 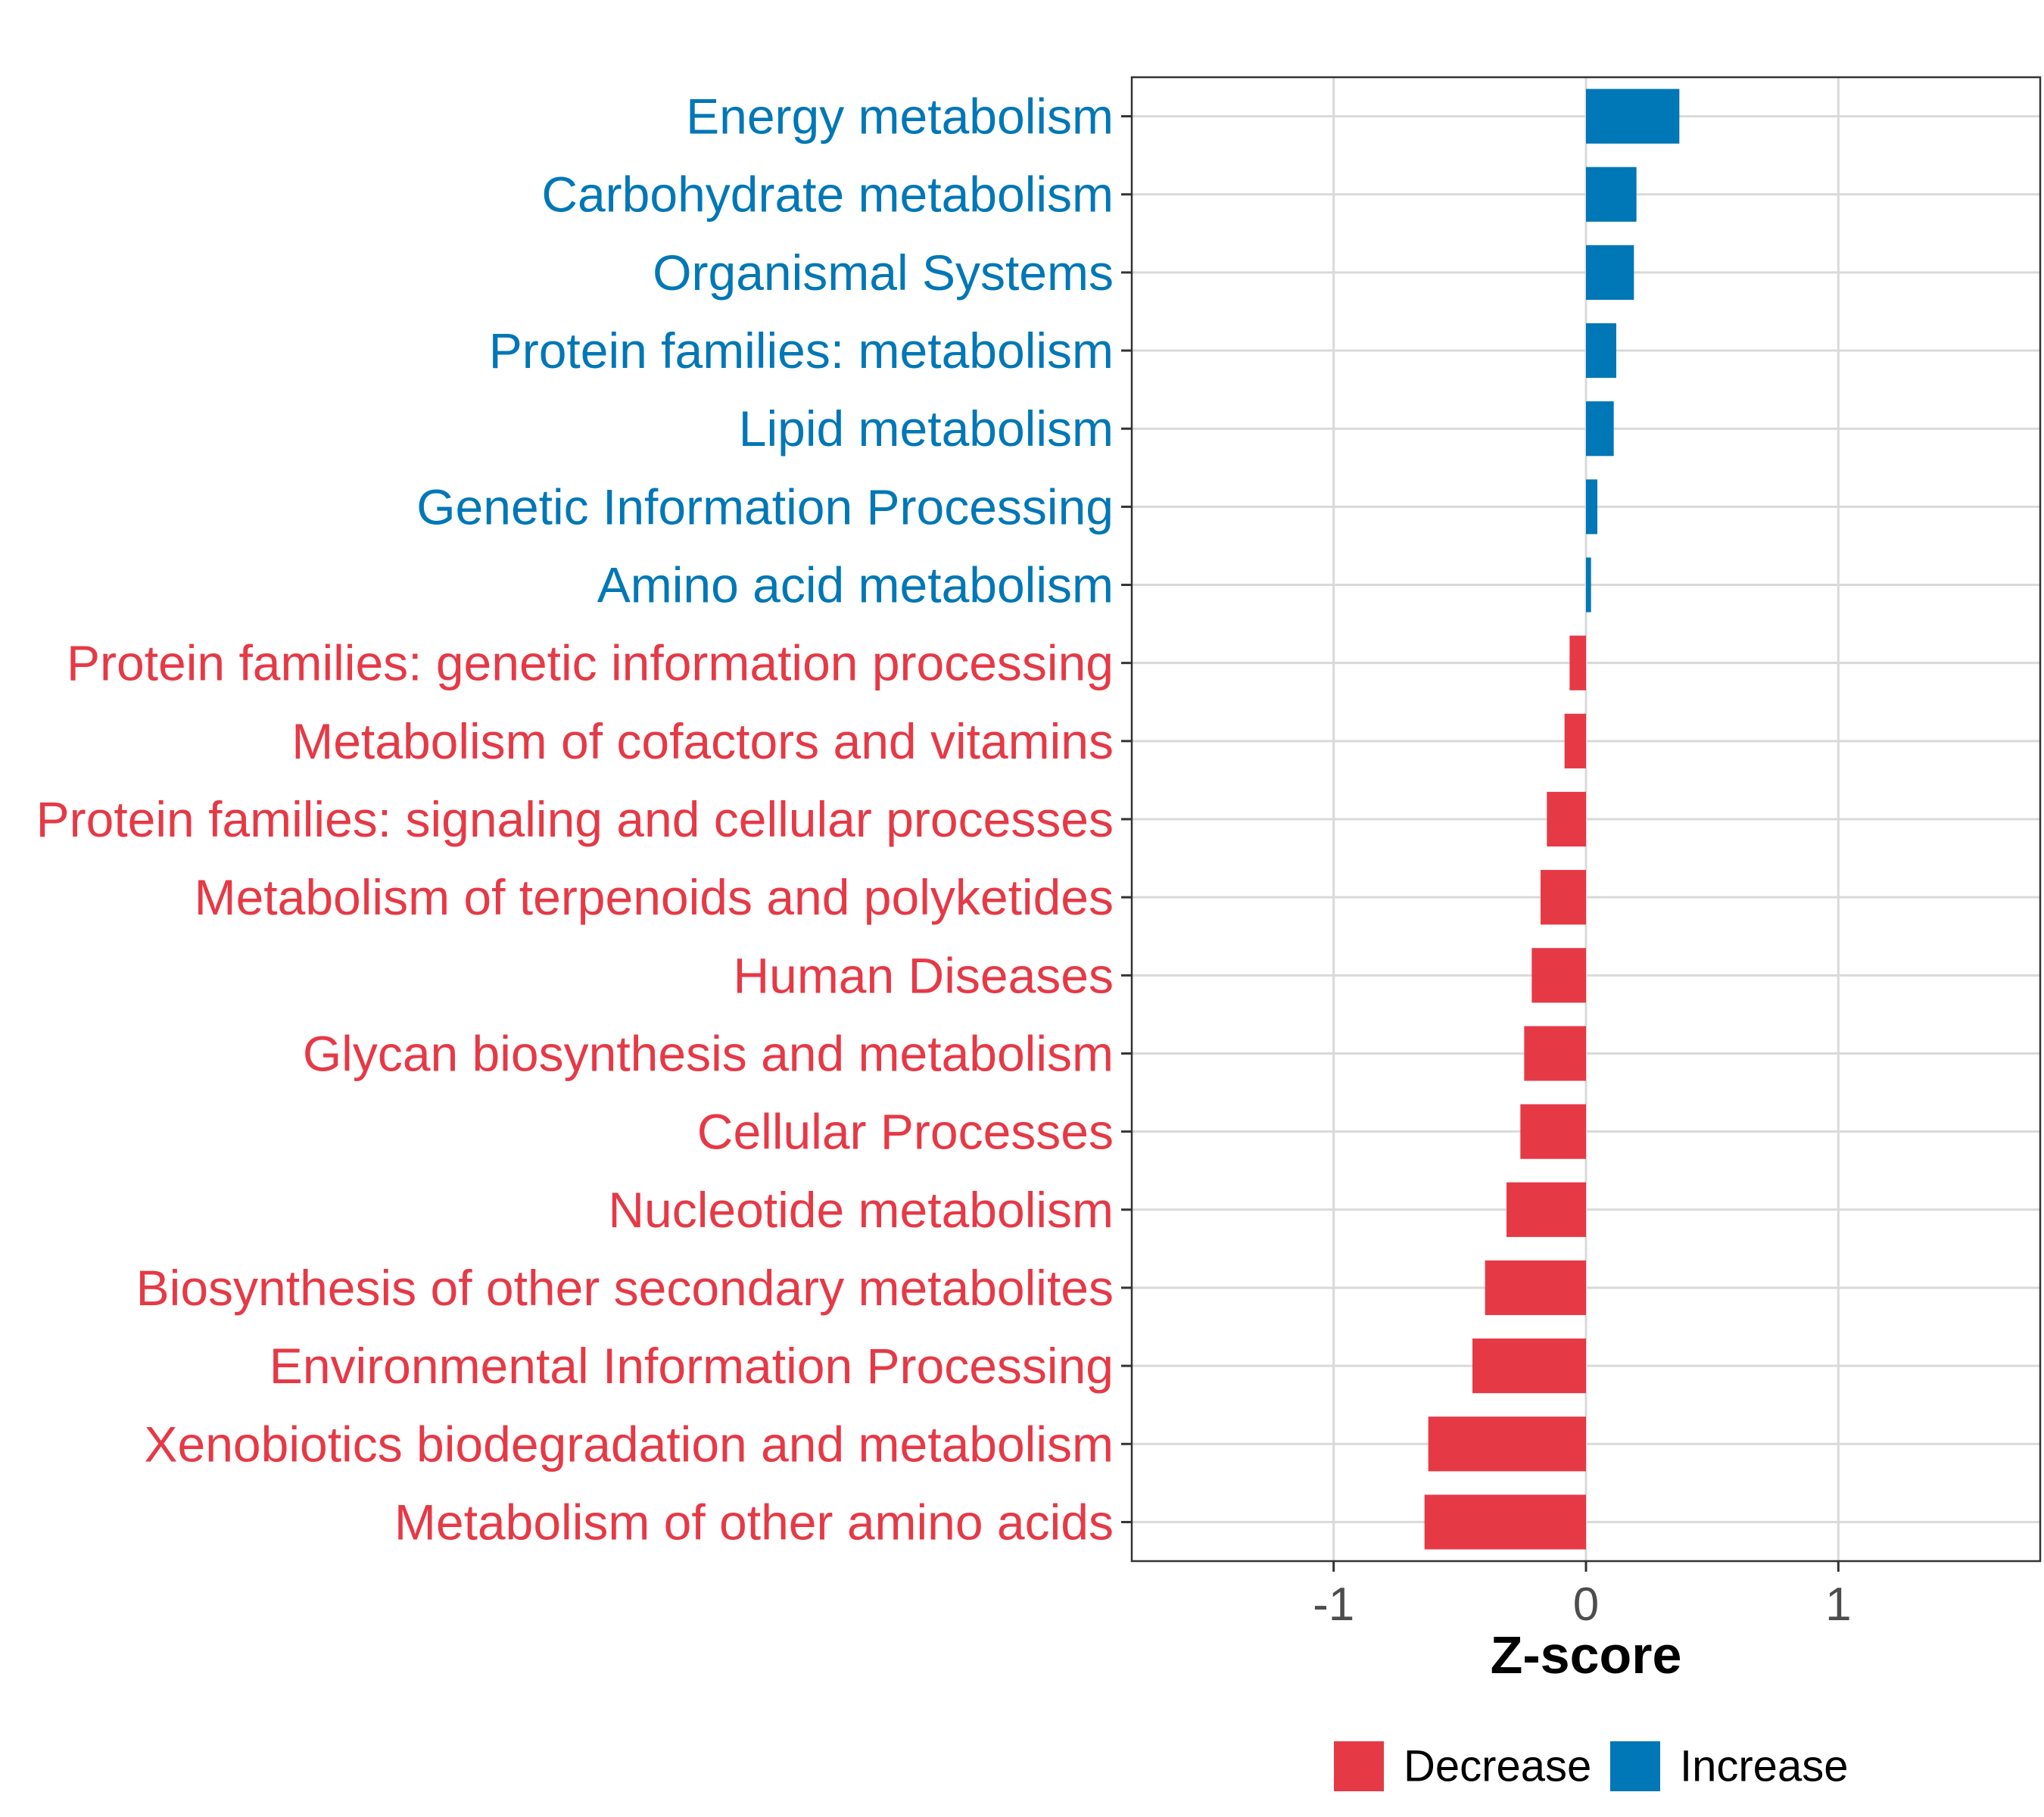 I want to click on bar-layer, so click(x=1552, y=819).